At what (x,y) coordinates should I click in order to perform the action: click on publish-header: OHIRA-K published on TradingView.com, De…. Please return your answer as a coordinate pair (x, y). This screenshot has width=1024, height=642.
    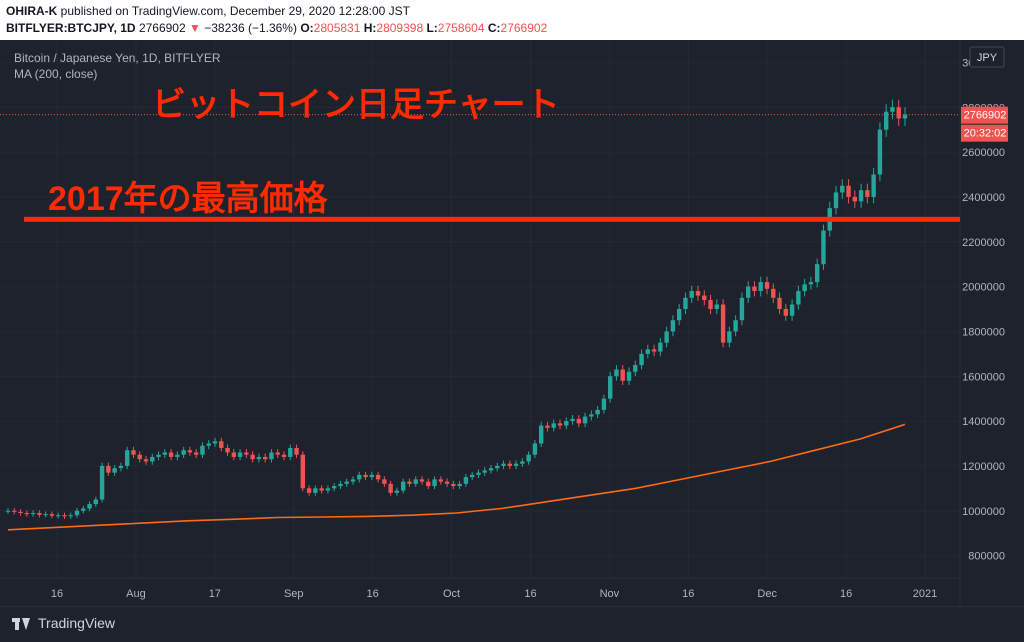
    Looking at the image, I should click on (512, 20).